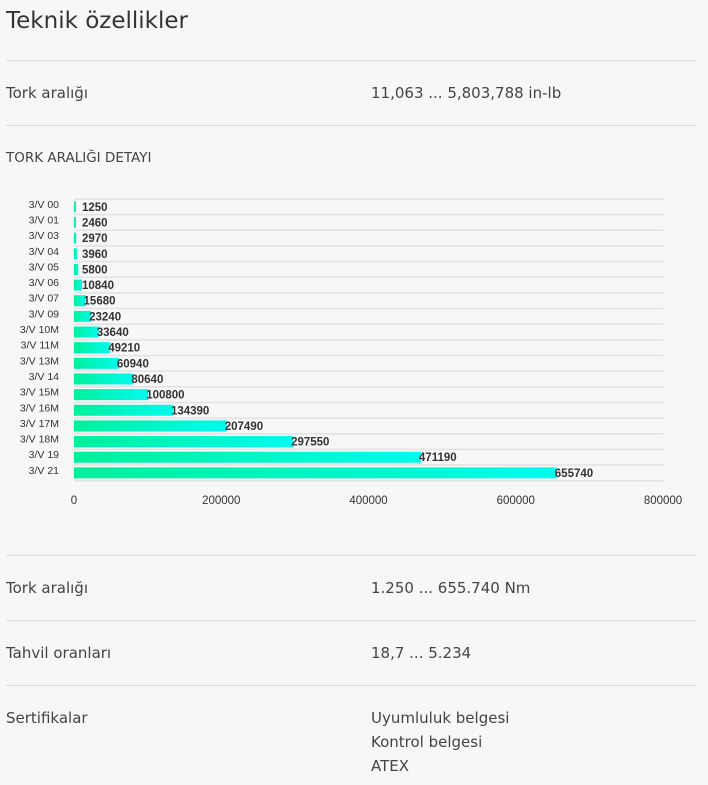 This screenshot has width=708, height=785. I want to click on torque-range-inlb-value: 11,063 ... 5,803,788 in-lb, so click(466, 93).